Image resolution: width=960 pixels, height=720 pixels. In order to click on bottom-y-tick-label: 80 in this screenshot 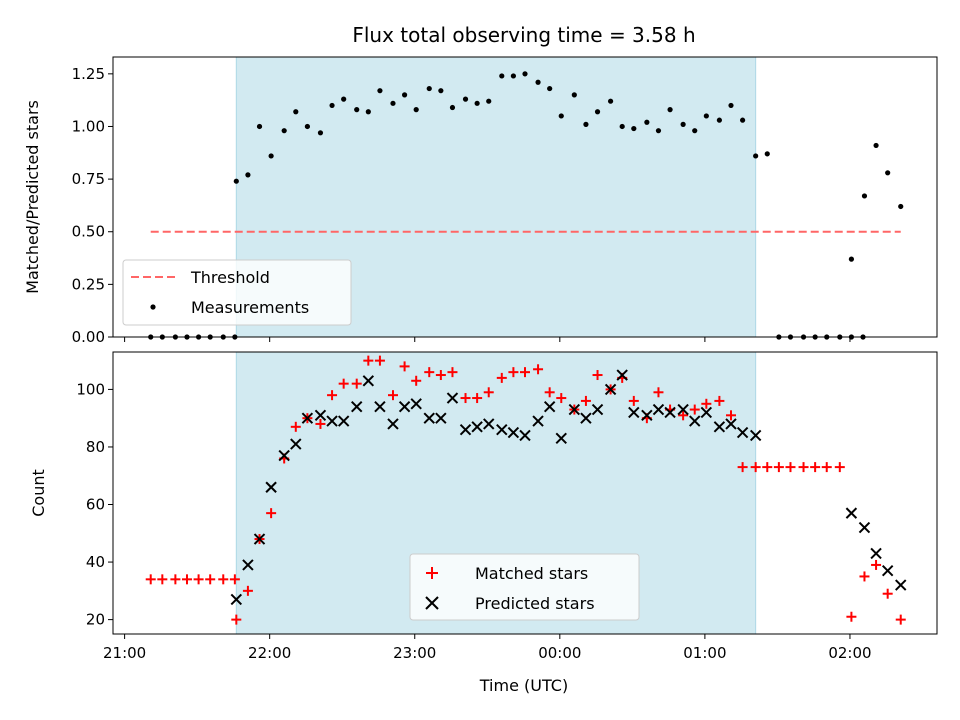, I will do `click(95, 447)`.